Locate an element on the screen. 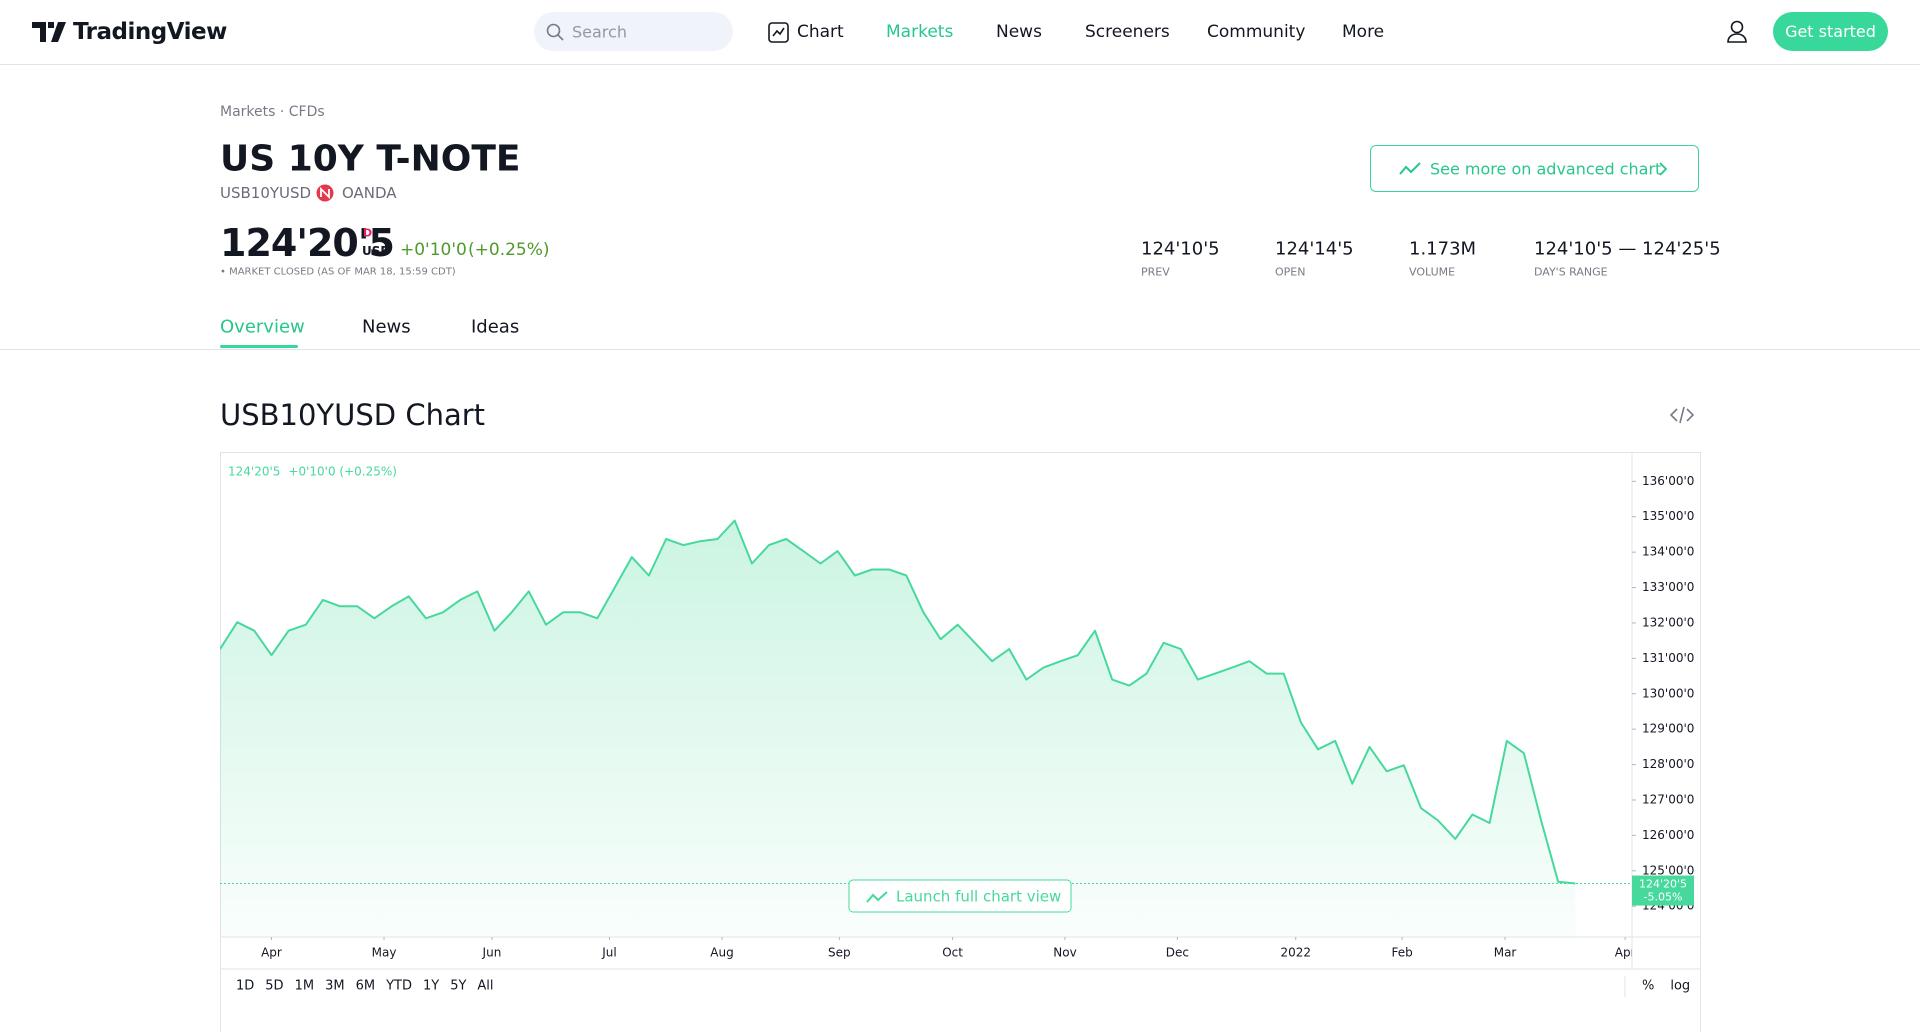 The image size is (1920, 1032). x-tick-label: Jul is located at coordinates (608, 953).